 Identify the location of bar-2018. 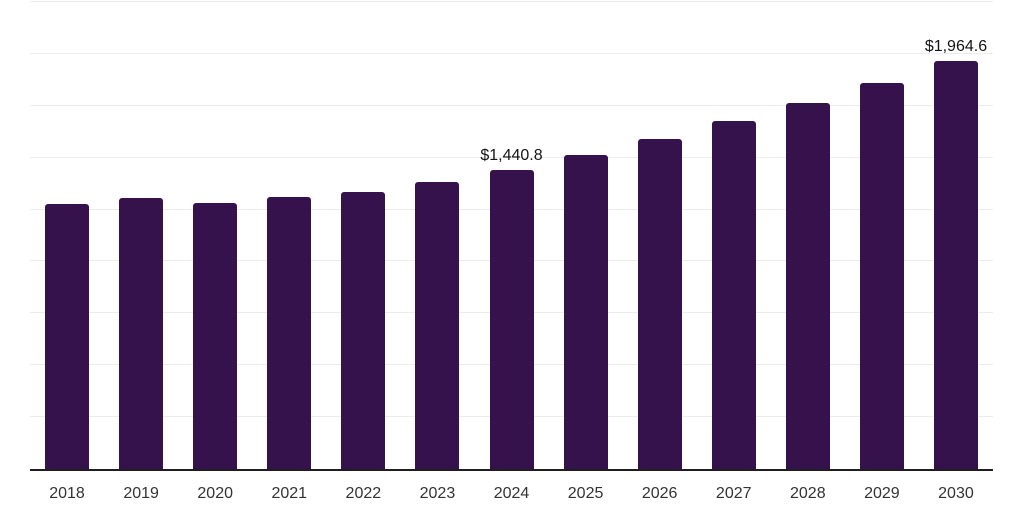
(67, 336).